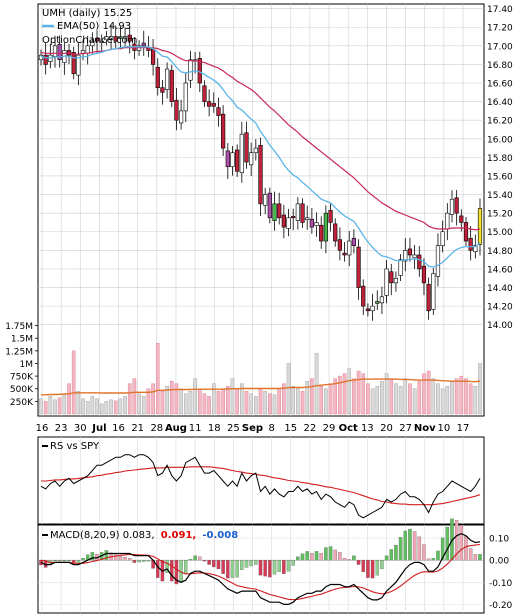  Describe the element at coordinates (290, 428) in the screenshot. I see `x-tick-label: 15` at that location.